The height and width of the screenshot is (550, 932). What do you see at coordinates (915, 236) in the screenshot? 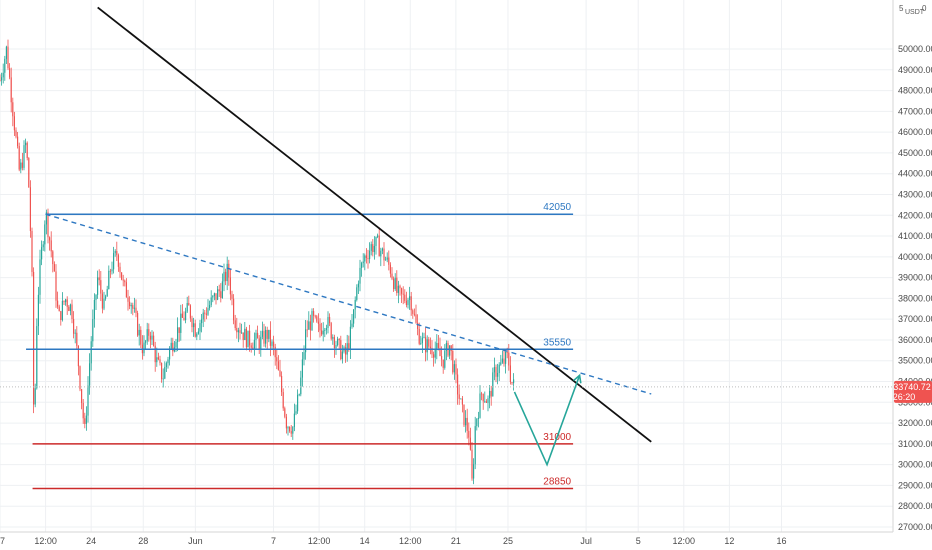
I see `y-tick-label: 41000.00` at bounding box center [915, 236].